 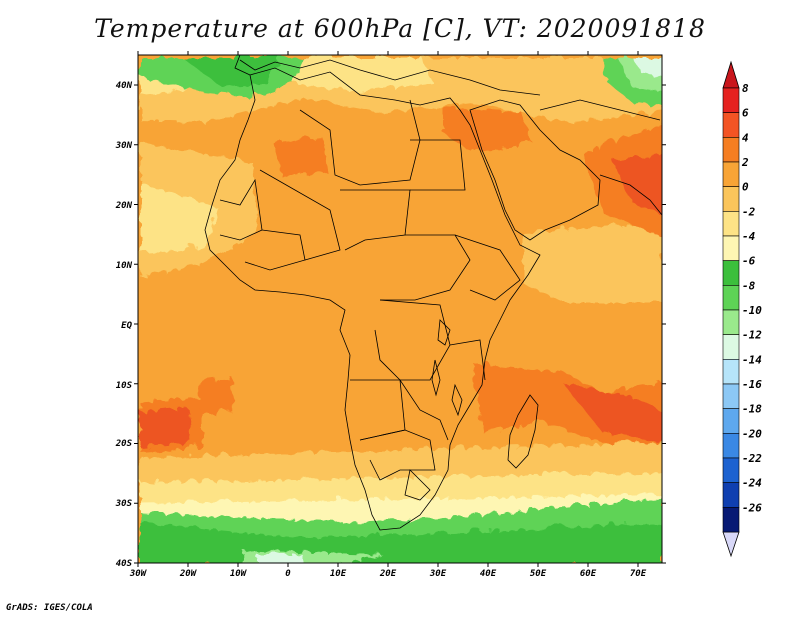 I want to click on lon-label: 70E, so click(x=638, y=574).